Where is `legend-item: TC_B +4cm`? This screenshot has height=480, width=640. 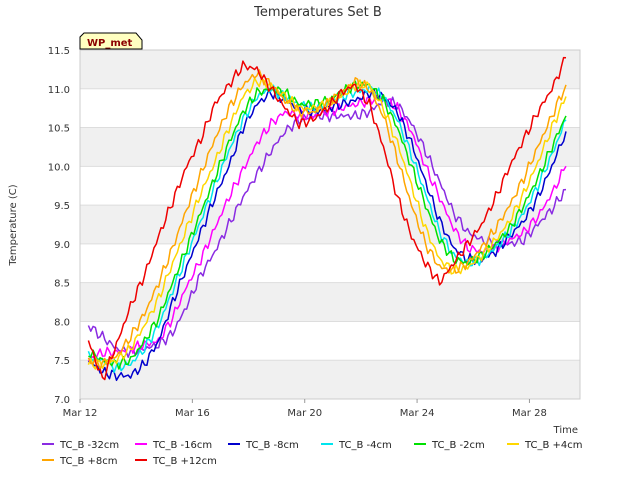
legend-item: TC_B +4cm is located at coordinates (545, 445).